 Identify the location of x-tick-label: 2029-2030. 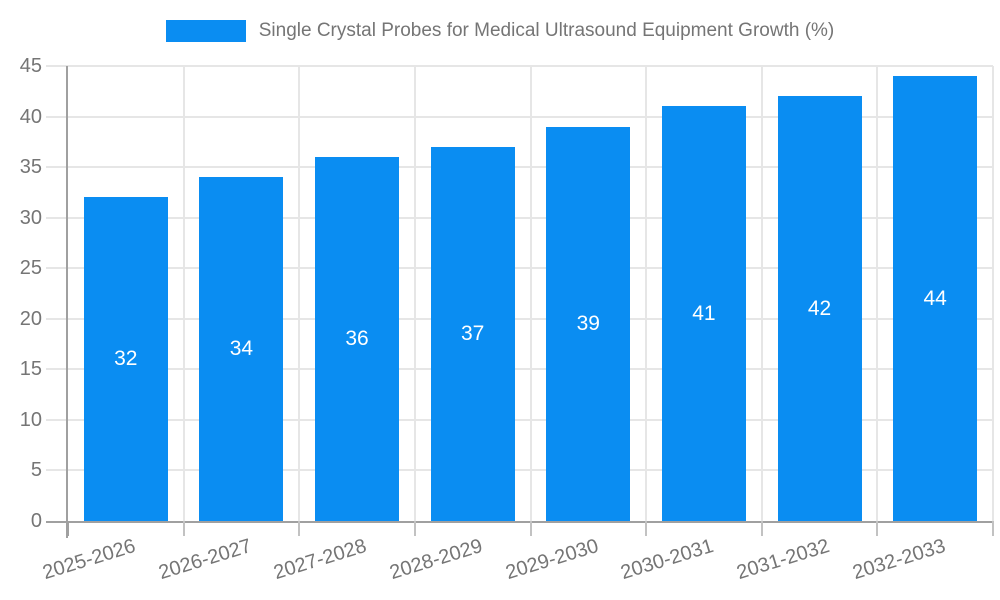
(551, 560).